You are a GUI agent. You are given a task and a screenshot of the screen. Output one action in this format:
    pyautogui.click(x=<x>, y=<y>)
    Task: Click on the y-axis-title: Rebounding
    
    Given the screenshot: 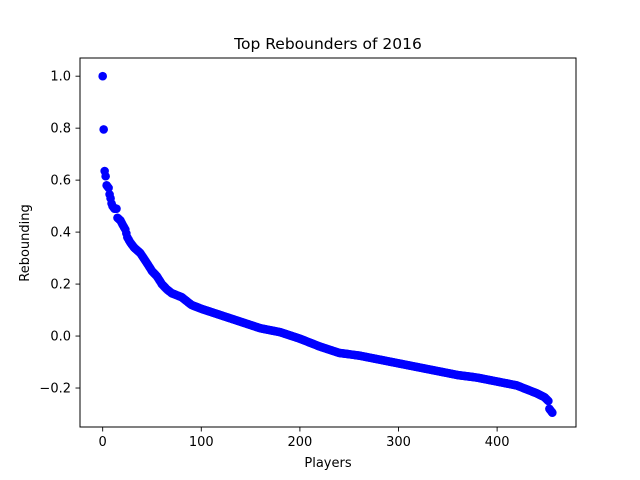 What is the action you would take?
    pyautogui.click(x=25, y=243)
    